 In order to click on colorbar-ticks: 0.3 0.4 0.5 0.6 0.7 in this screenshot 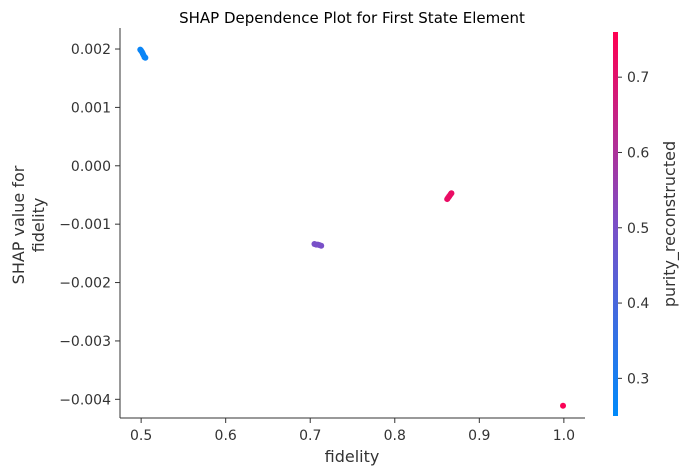, I will do `click(633, 228)`.